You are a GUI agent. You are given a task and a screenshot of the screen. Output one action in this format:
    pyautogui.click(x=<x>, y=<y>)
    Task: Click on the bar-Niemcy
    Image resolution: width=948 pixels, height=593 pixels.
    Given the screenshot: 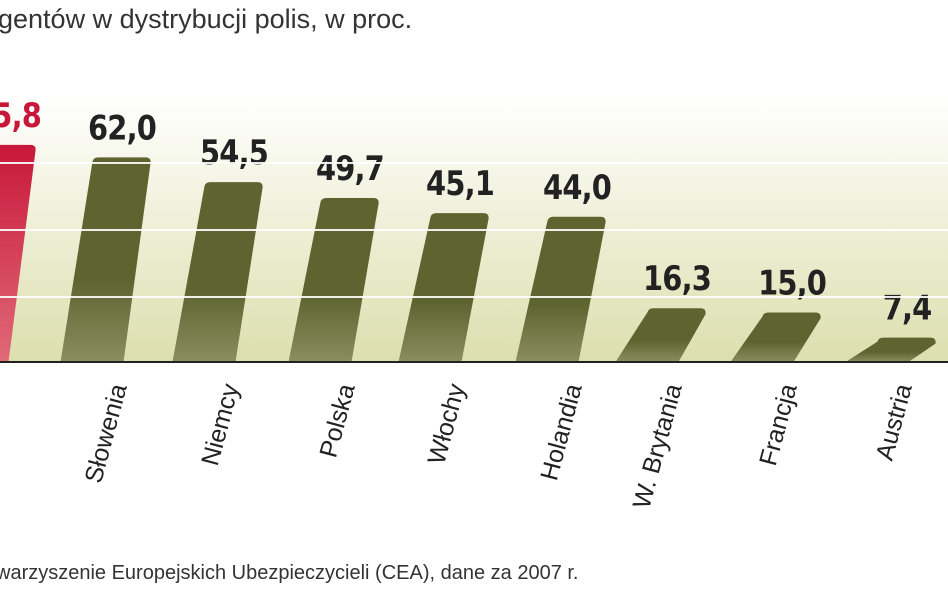 What is the action you would take?
    pyautogui.click(x=217, y=272)
    